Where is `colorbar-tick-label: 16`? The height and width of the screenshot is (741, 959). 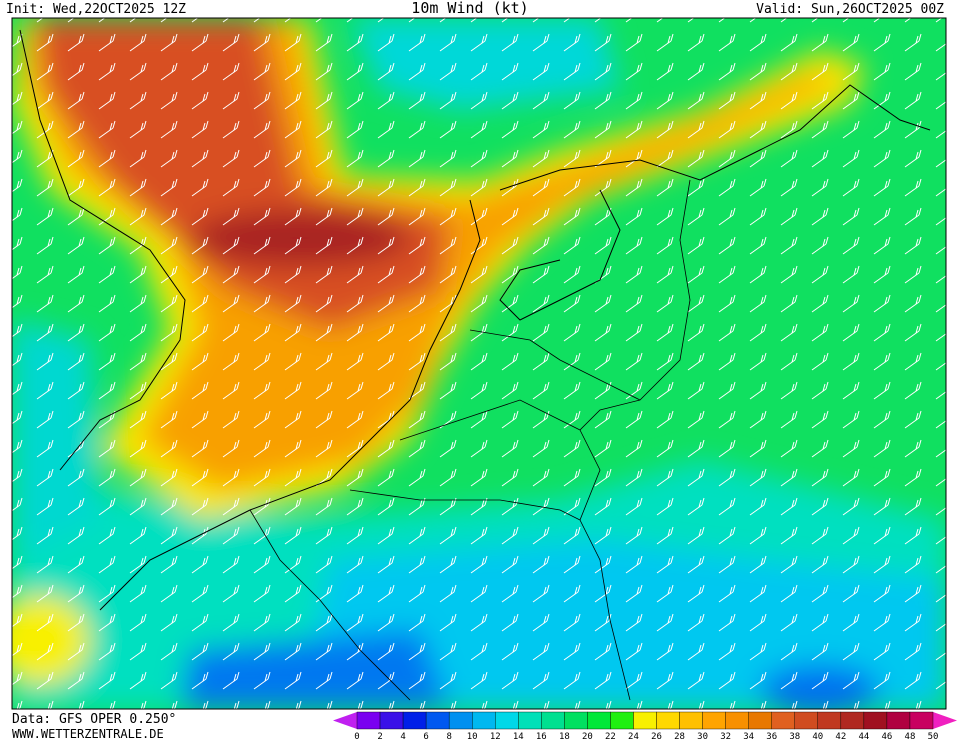
colorbar-tick-label: 16 is located at coordinates (541, 736).